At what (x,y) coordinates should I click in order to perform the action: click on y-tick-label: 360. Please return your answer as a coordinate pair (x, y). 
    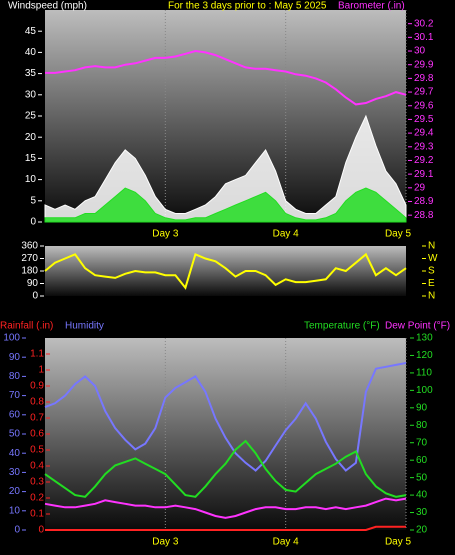
    Looking at the image, I should click on (29, 246).